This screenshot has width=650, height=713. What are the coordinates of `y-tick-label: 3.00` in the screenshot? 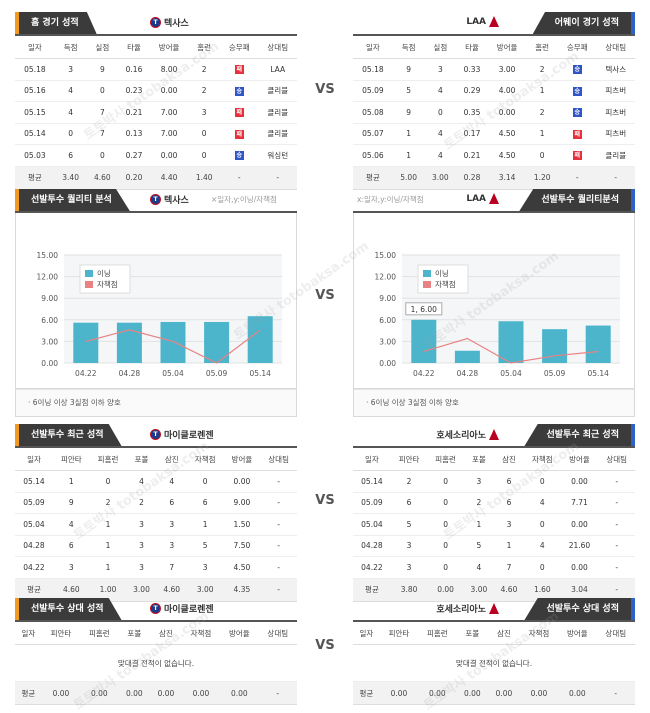 It's located at (49, 341).